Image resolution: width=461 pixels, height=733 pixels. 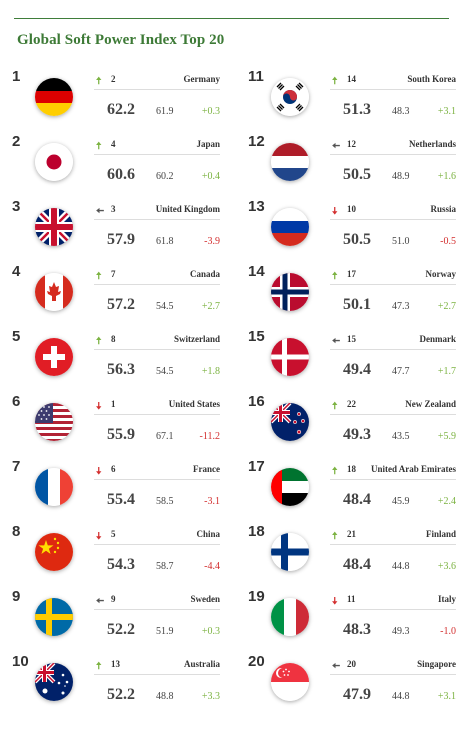 What do you see at coordinates (113, 534) in the screenshot?
I see `previous-rank: 5` at bounding box center [113, 534].